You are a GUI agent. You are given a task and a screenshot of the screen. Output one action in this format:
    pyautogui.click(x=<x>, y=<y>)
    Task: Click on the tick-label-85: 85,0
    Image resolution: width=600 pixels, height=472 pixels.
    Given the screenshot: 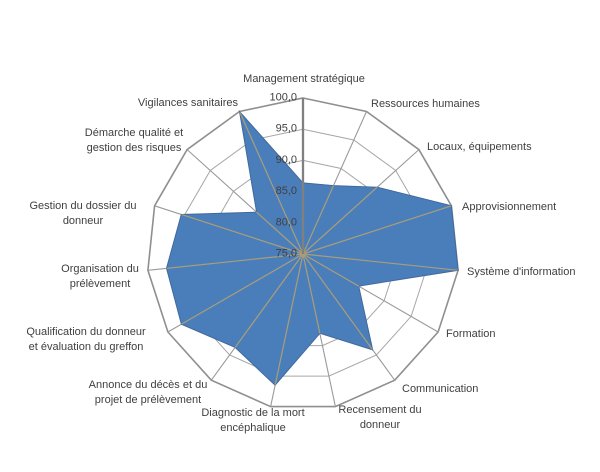 What is the action you would take?
    pyautogui.click(x=286, y=191)
    